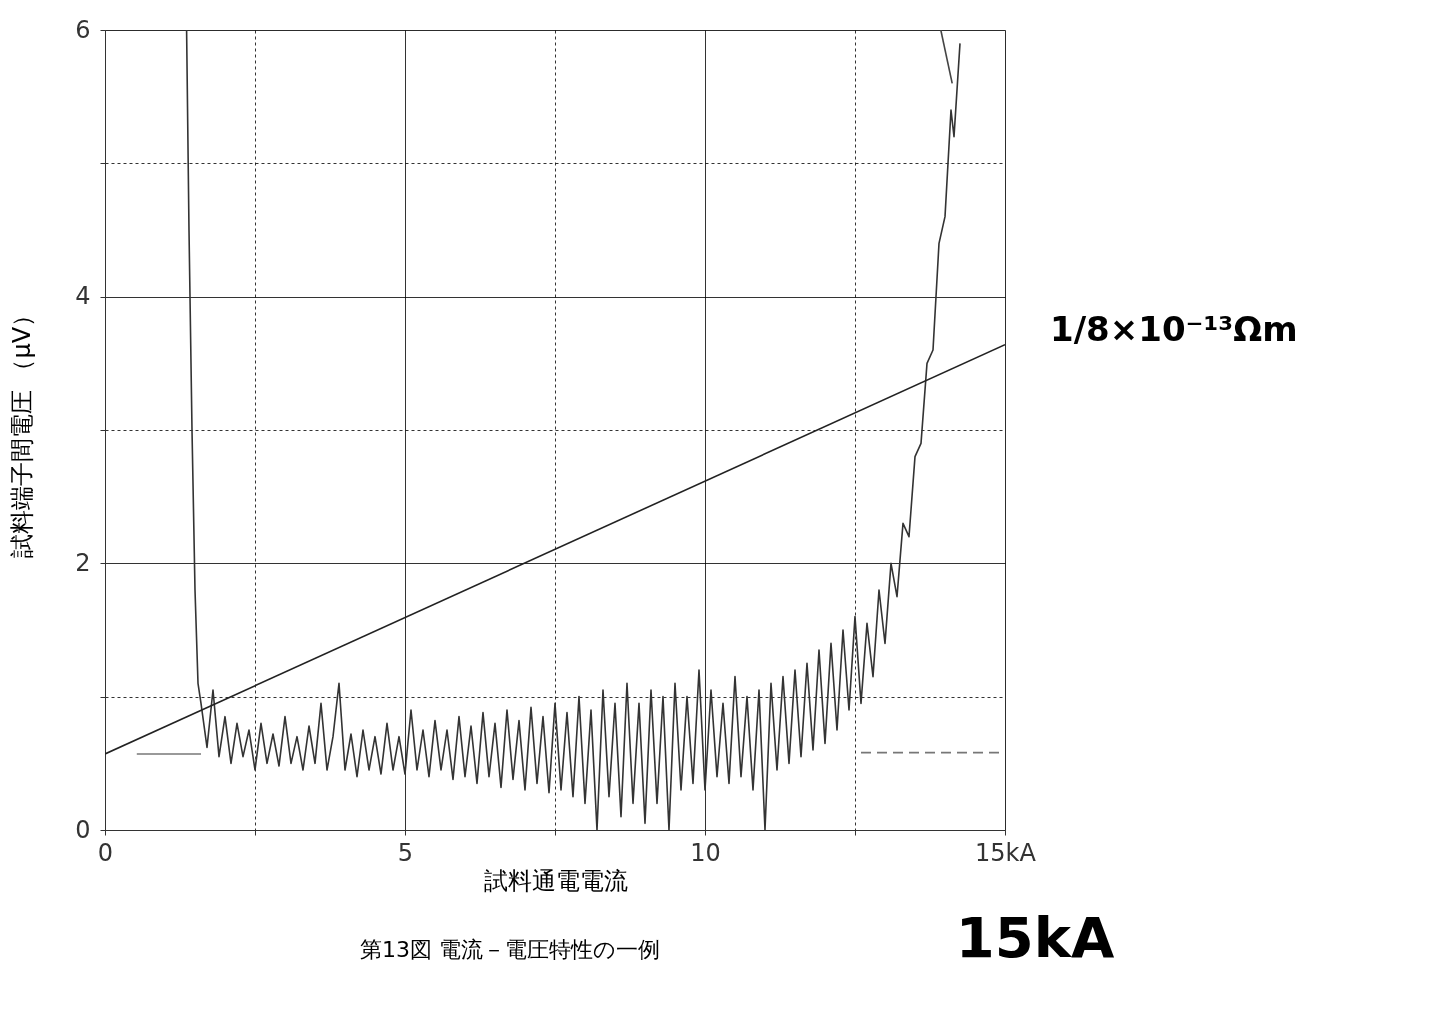 This screenshot has width=1445, height=1014. I want to click on annotation: 1/8×10⁻¹³Ωm, so click(1174, 328).